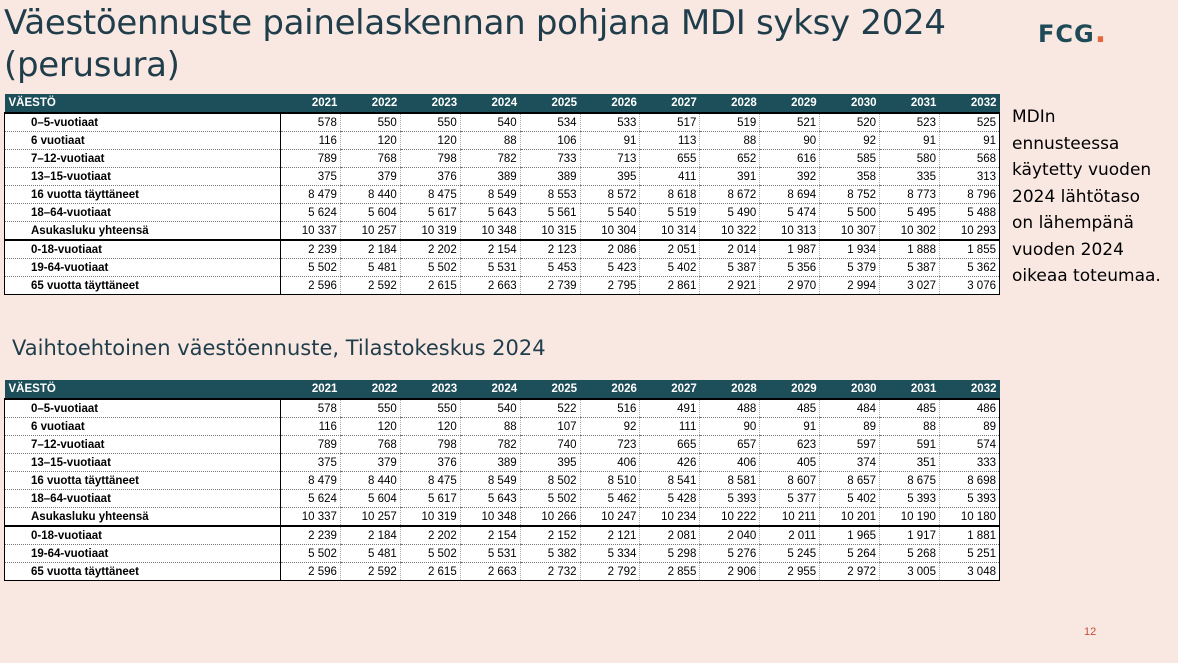 This screenshot has height=663, width=1178. What do you see at coordinates (969, 212) in the screenshot?
I see `table-cell: 5 488` at bounding box center [969, 212].